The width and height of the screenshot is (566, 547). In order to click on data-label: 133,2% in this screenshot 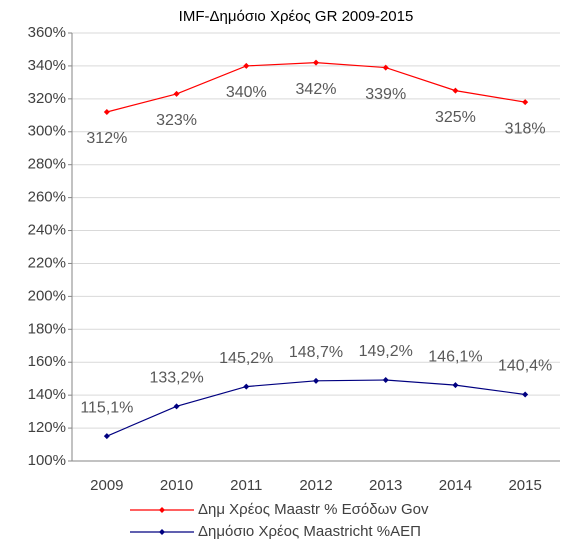, I will do `click(176, 378)`.